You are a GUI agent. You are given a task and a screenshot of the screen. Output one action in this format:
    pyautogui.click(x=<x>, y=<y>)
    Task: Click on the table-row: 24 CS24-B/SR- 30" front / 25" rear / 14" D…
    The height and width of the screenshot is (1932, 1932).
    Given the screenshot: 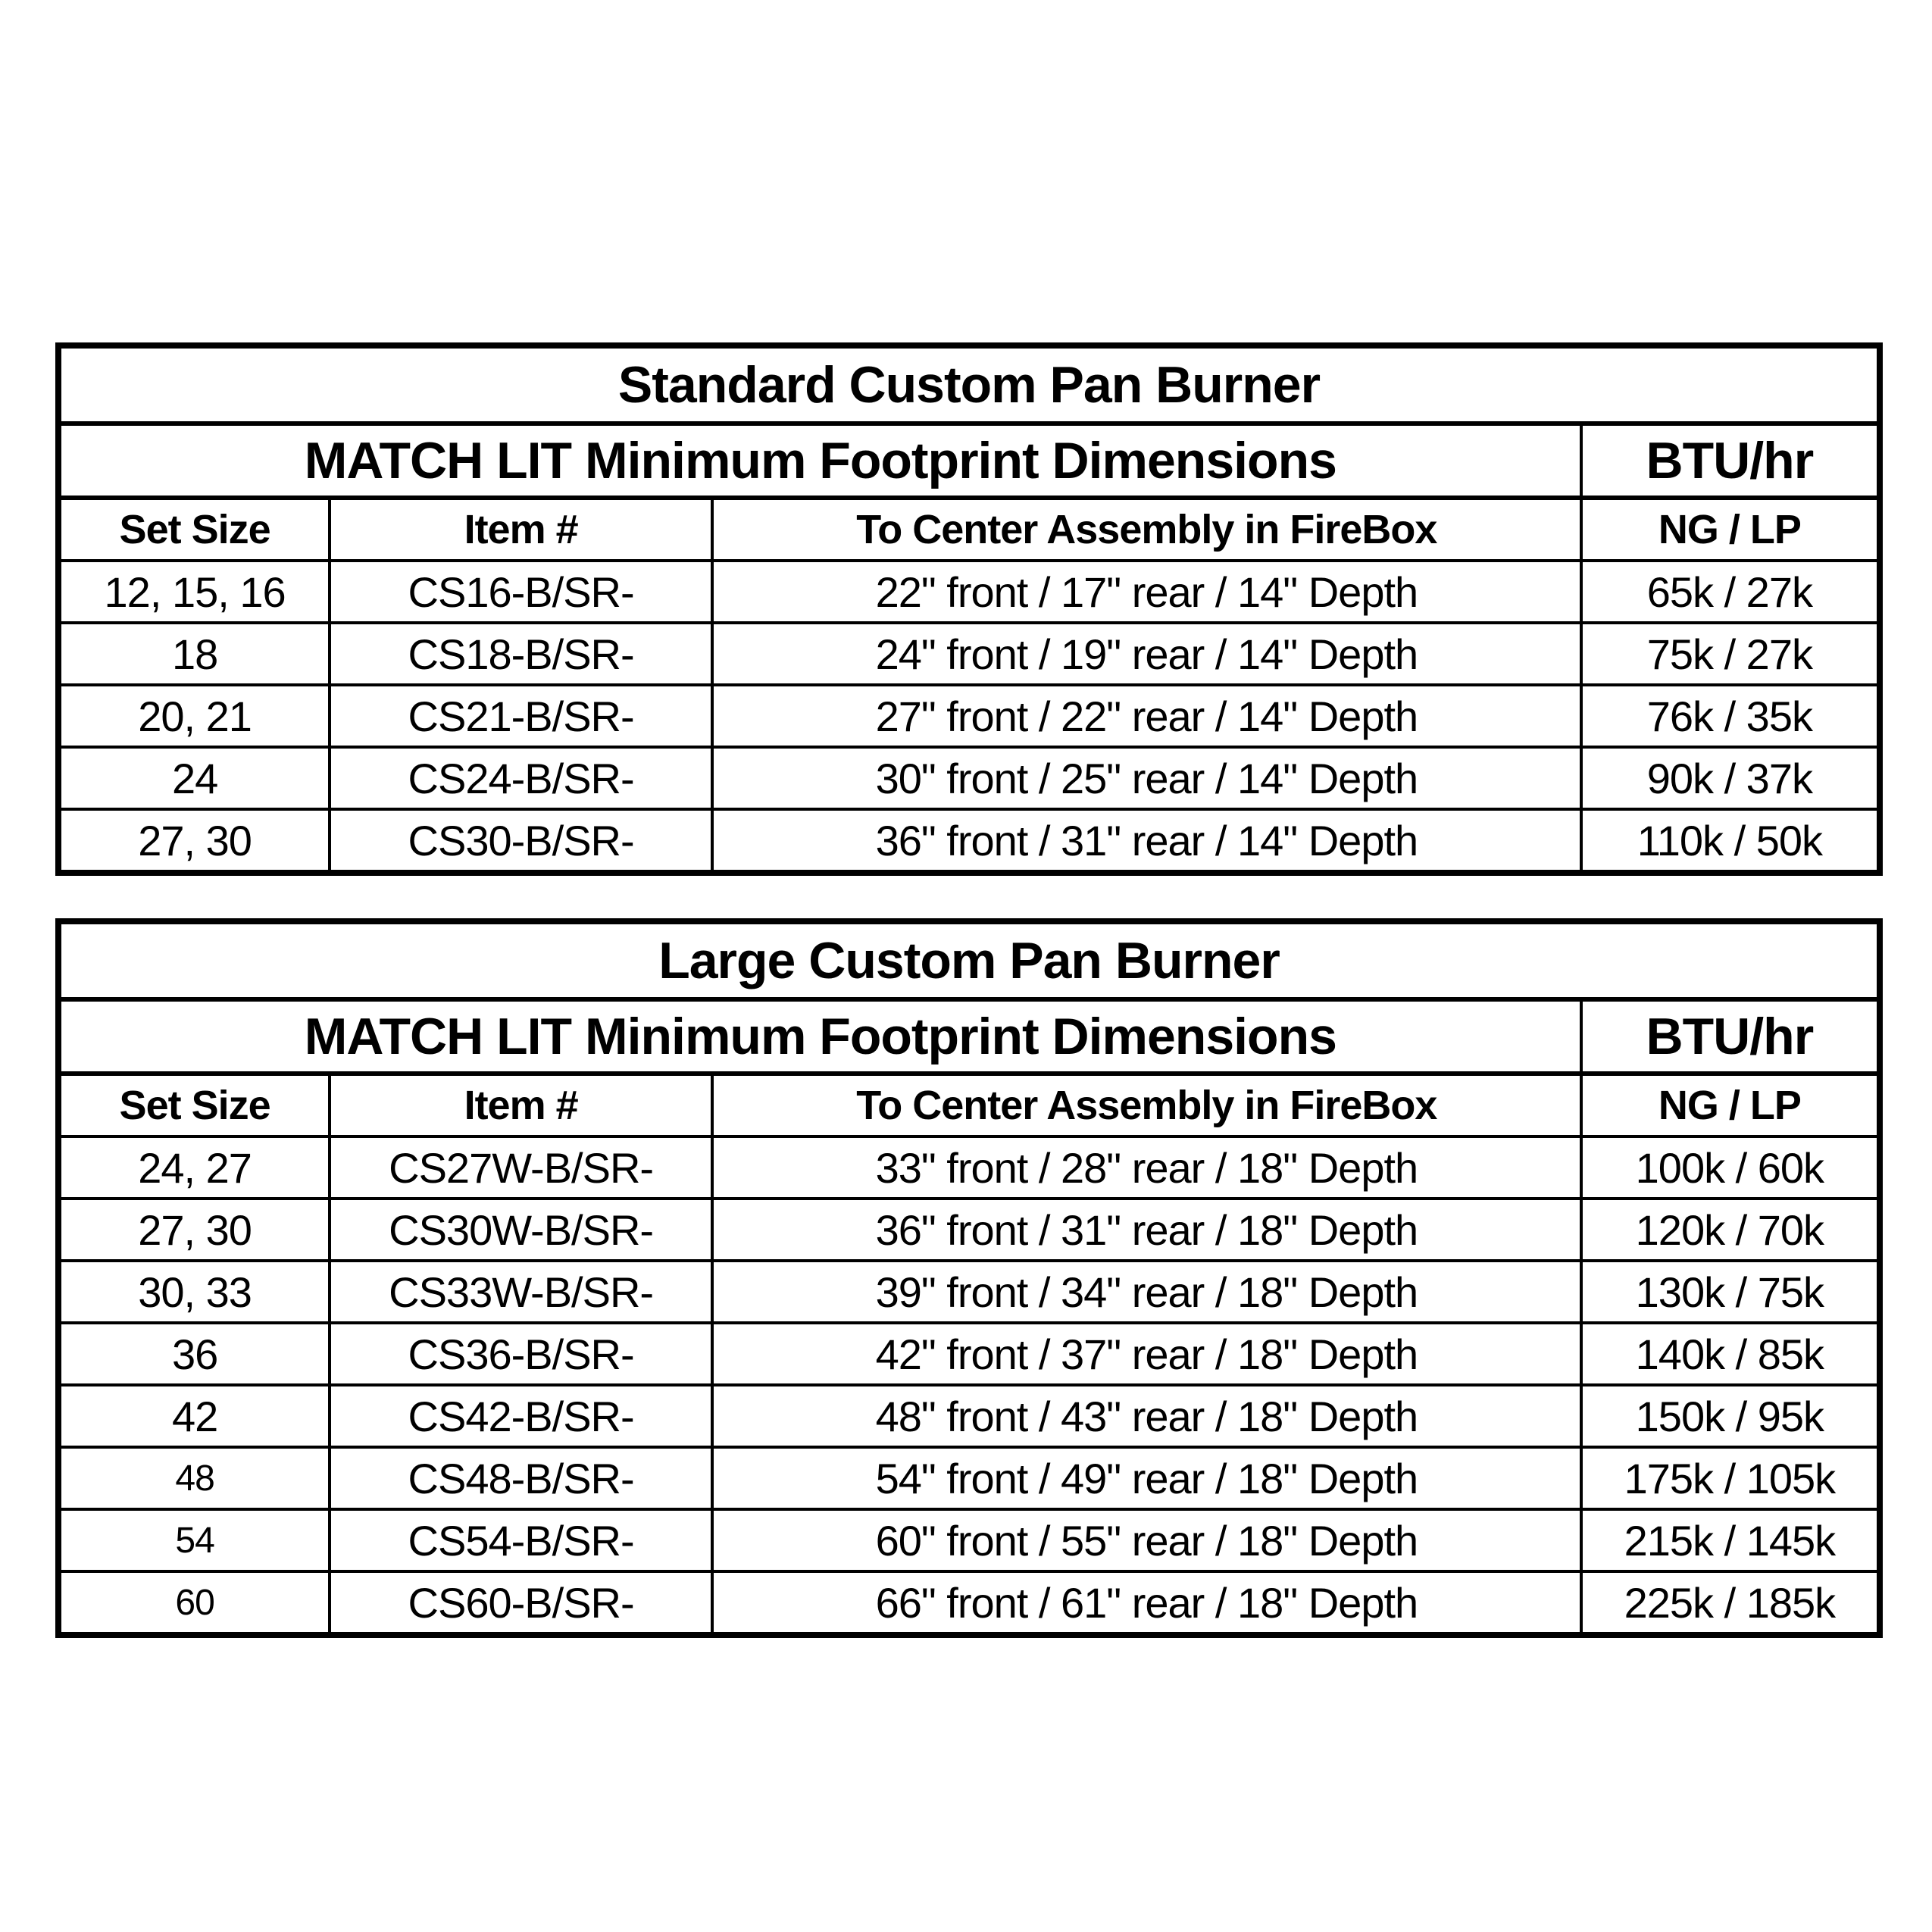 What is the action you would take?
    pyautogui.click(x=969, y=778)
    